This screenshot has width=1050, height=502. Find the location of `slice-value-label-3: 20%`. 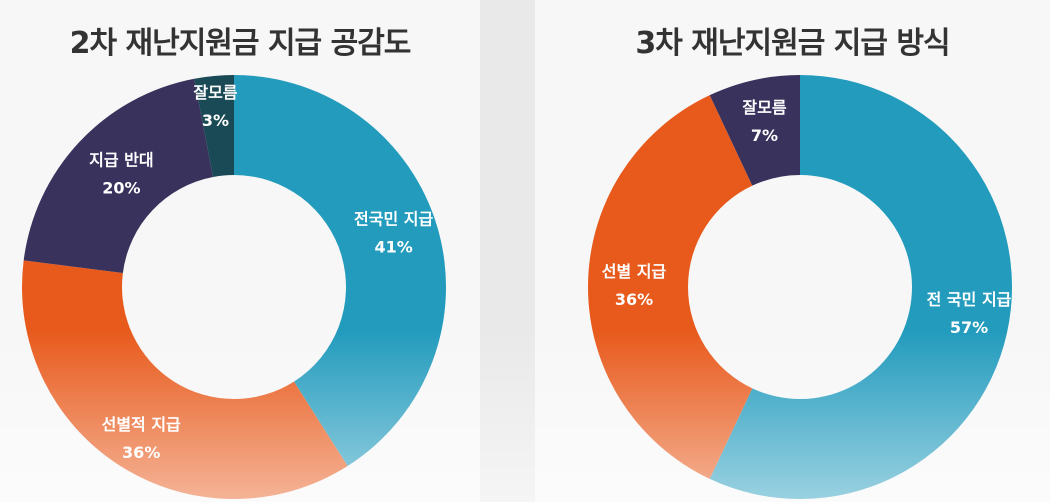

slice-value-label-3: 20% is located at coordinates (121, 187).